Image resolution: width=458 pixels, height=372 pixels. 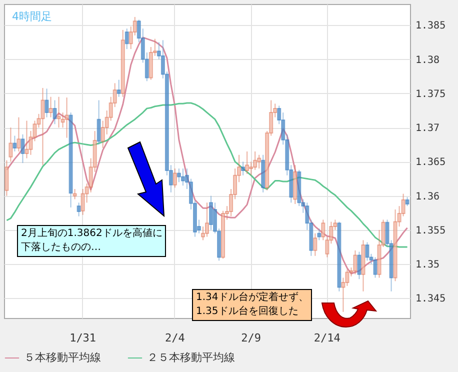 I want to click on x-tick-label: 2/9, so click(x=251, y=338).